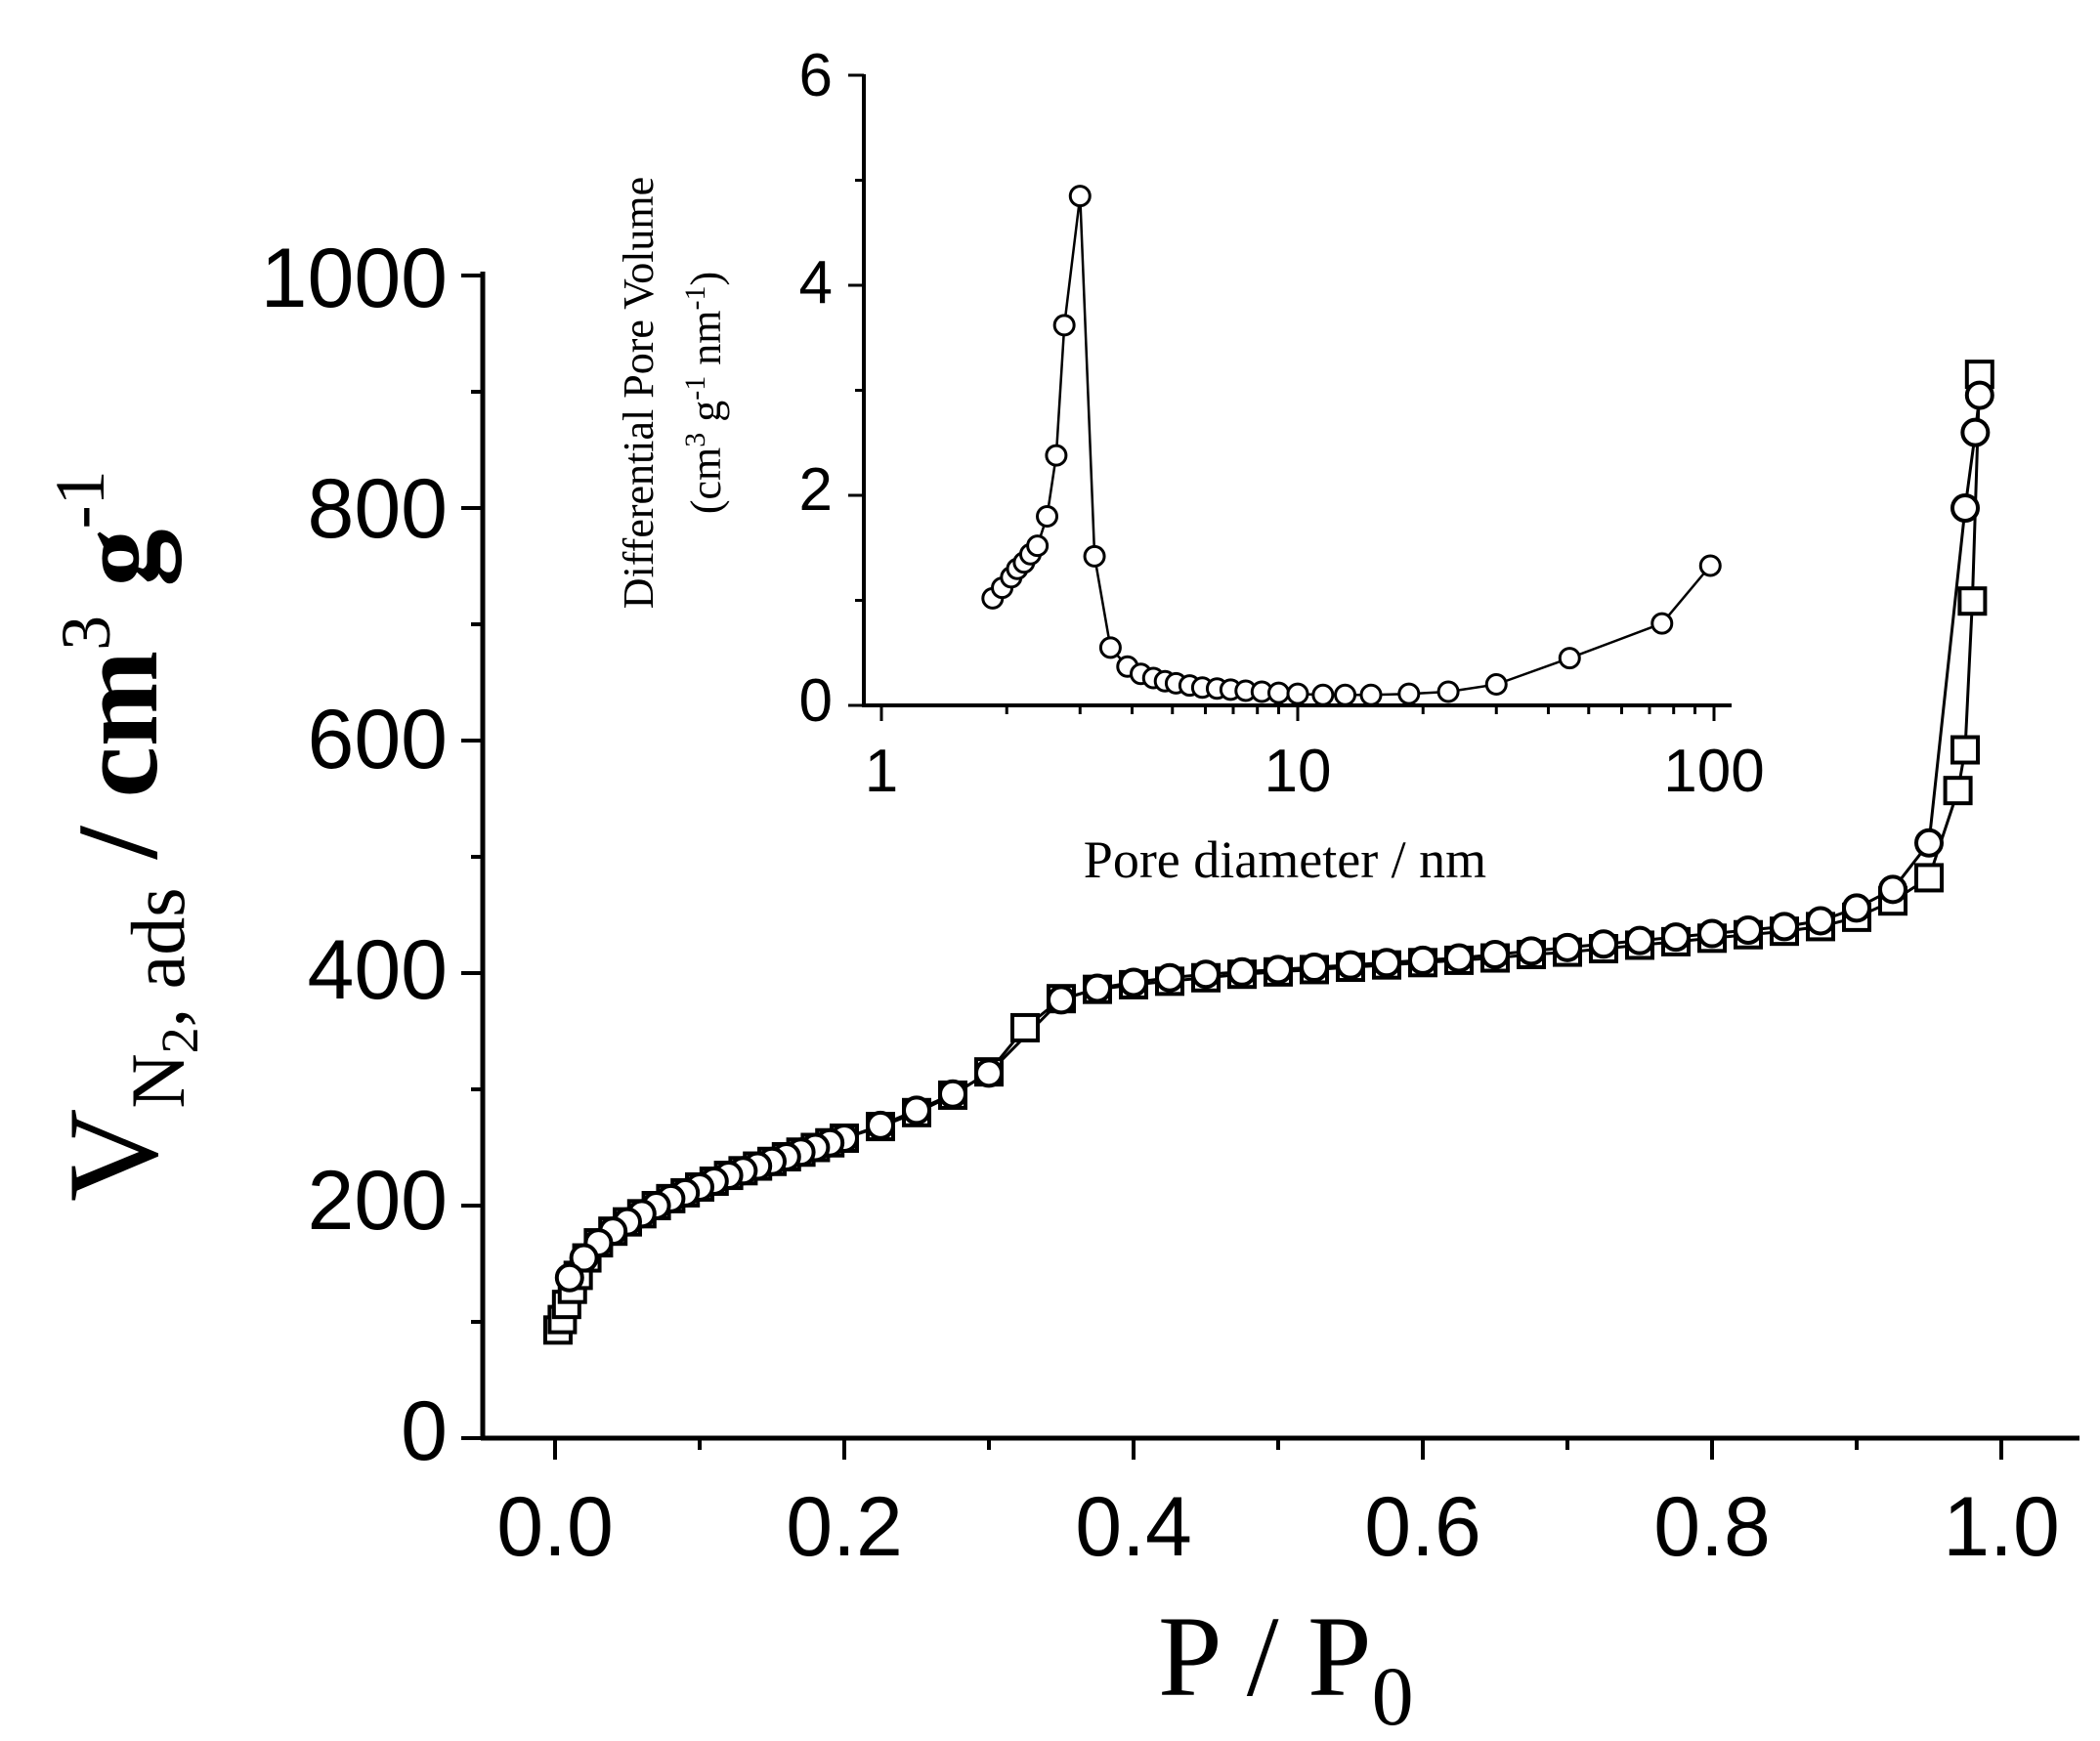  Describe the element at coordinates (816, 701) in the screenshot. I see `inset-y-tick-label: 0` at that location.